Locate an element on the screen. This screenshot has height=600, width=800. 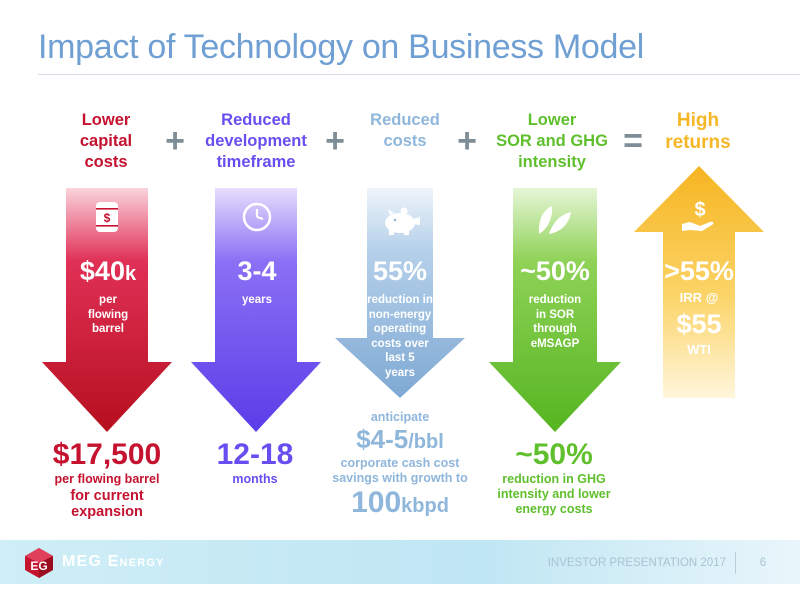
title-divider is located at coordinates (419, 74).